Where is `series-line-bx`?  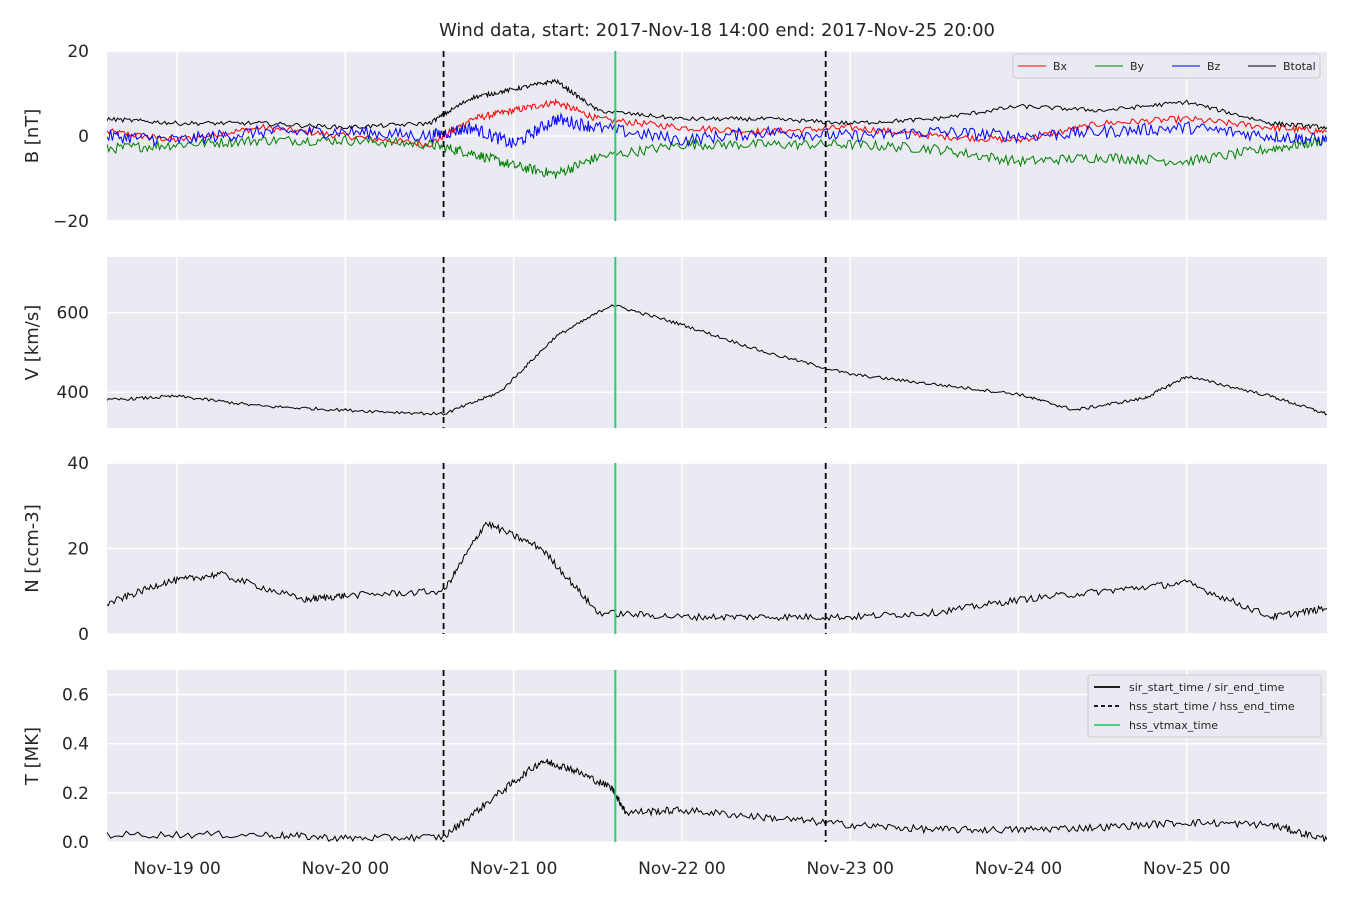 series-line-bx is located at coordinates (717, 123).